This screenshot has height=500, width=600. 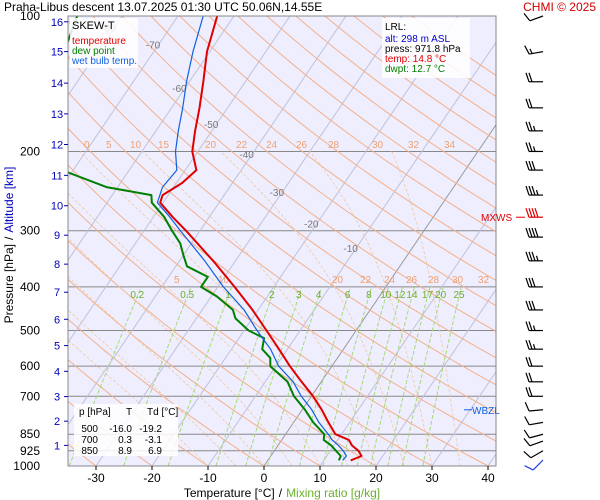 I want to click on mixing-ratio-label: 1, so click(x=228, y=295).